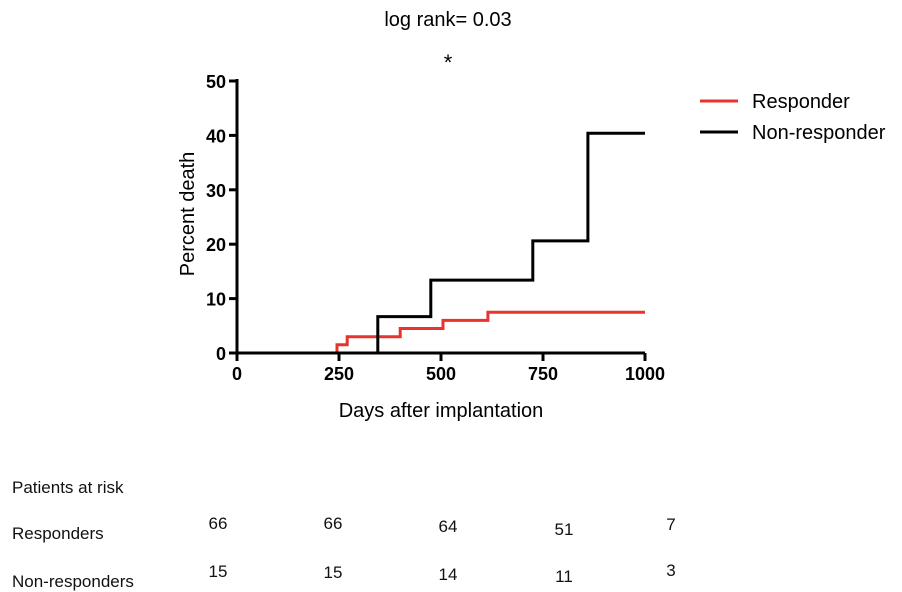  I want to click on series-line-responder, so click(441, 332).